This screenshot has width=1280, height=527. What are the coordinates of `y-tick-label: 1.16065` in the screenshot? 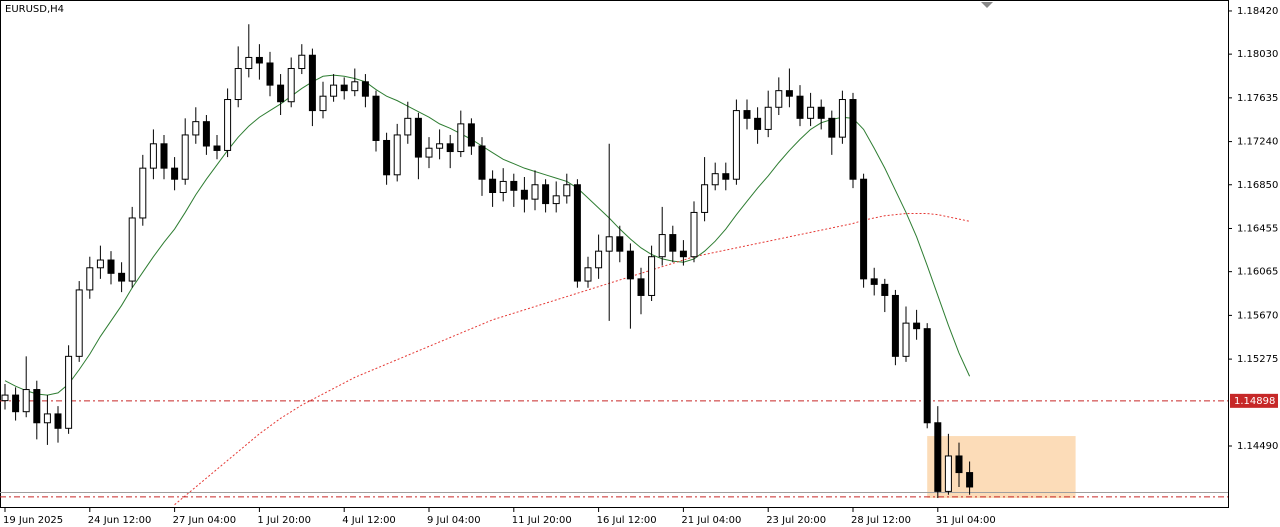 It's located at (1257, 272).